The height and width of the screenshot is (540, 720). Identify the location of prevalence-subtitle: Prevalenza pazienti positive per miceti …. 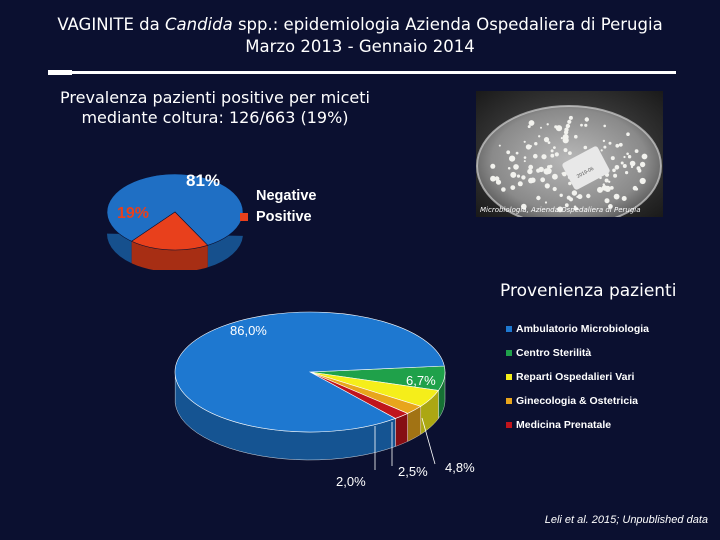
(215, 108).